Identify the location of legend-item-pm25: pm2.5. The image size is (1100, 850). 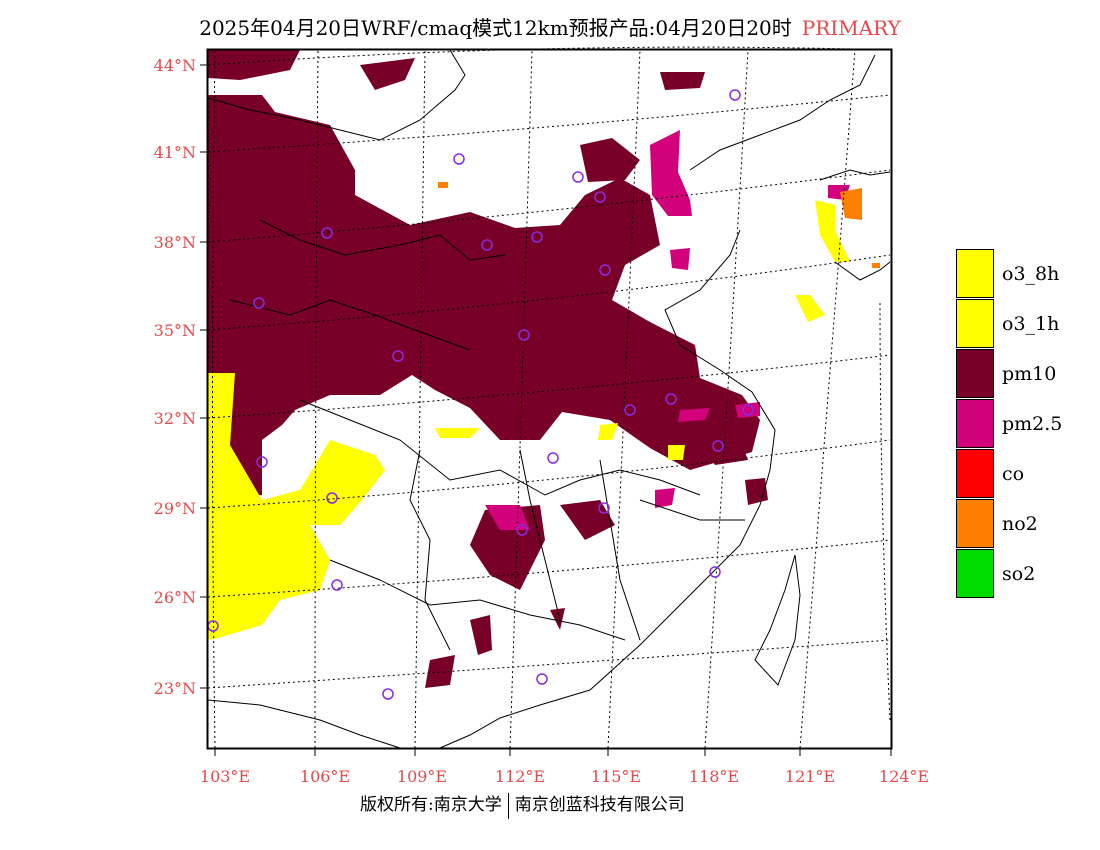
(1028, 424).